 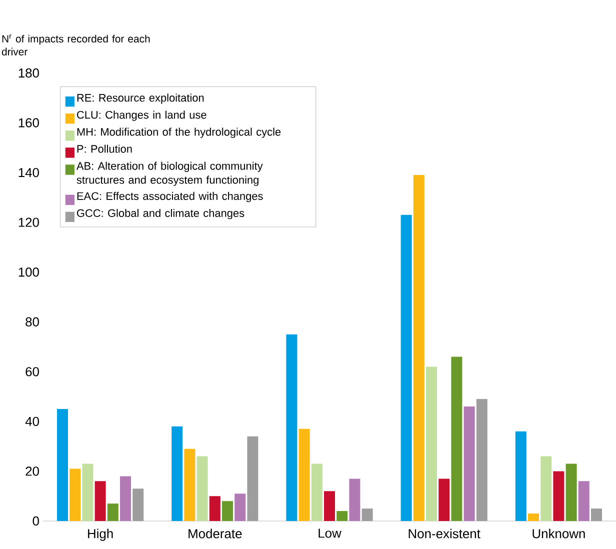 I want to click on y-tick-label: 40, so click(x=32, y=421).